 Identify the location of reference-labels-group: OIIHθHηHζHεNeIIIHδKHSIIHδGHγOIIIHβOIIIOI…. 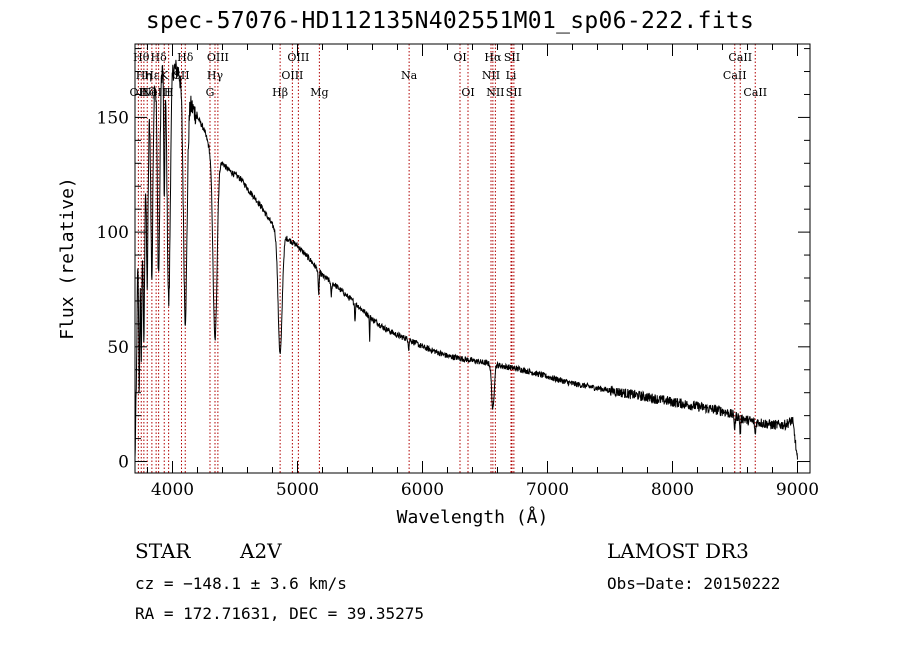
(449, 75).